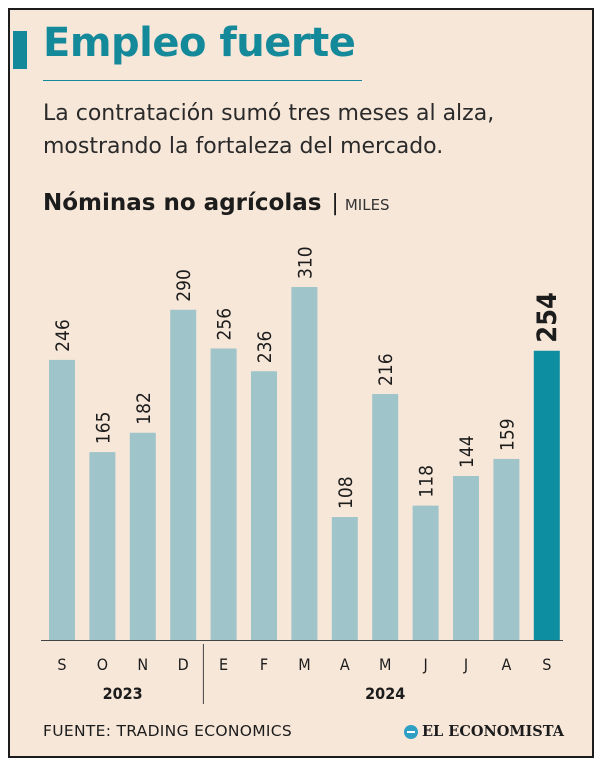 Image resolution: width=605 pixels, height=768 pixels. I want to click on bar-value-label: 310, so click(305, 262).